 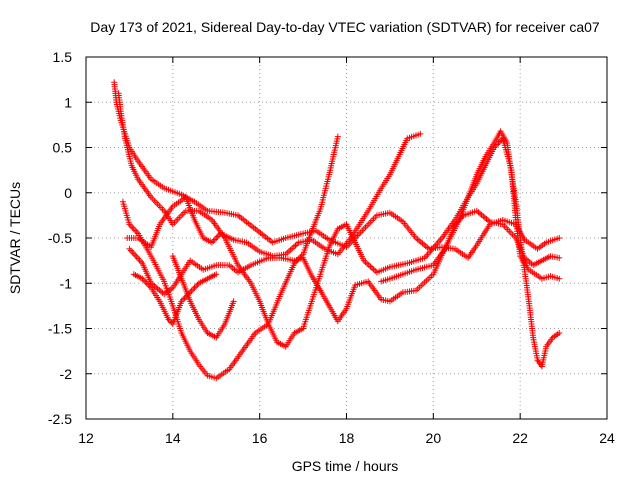 I want to click on y-tick-label: 1, so click(x=68, y=102).